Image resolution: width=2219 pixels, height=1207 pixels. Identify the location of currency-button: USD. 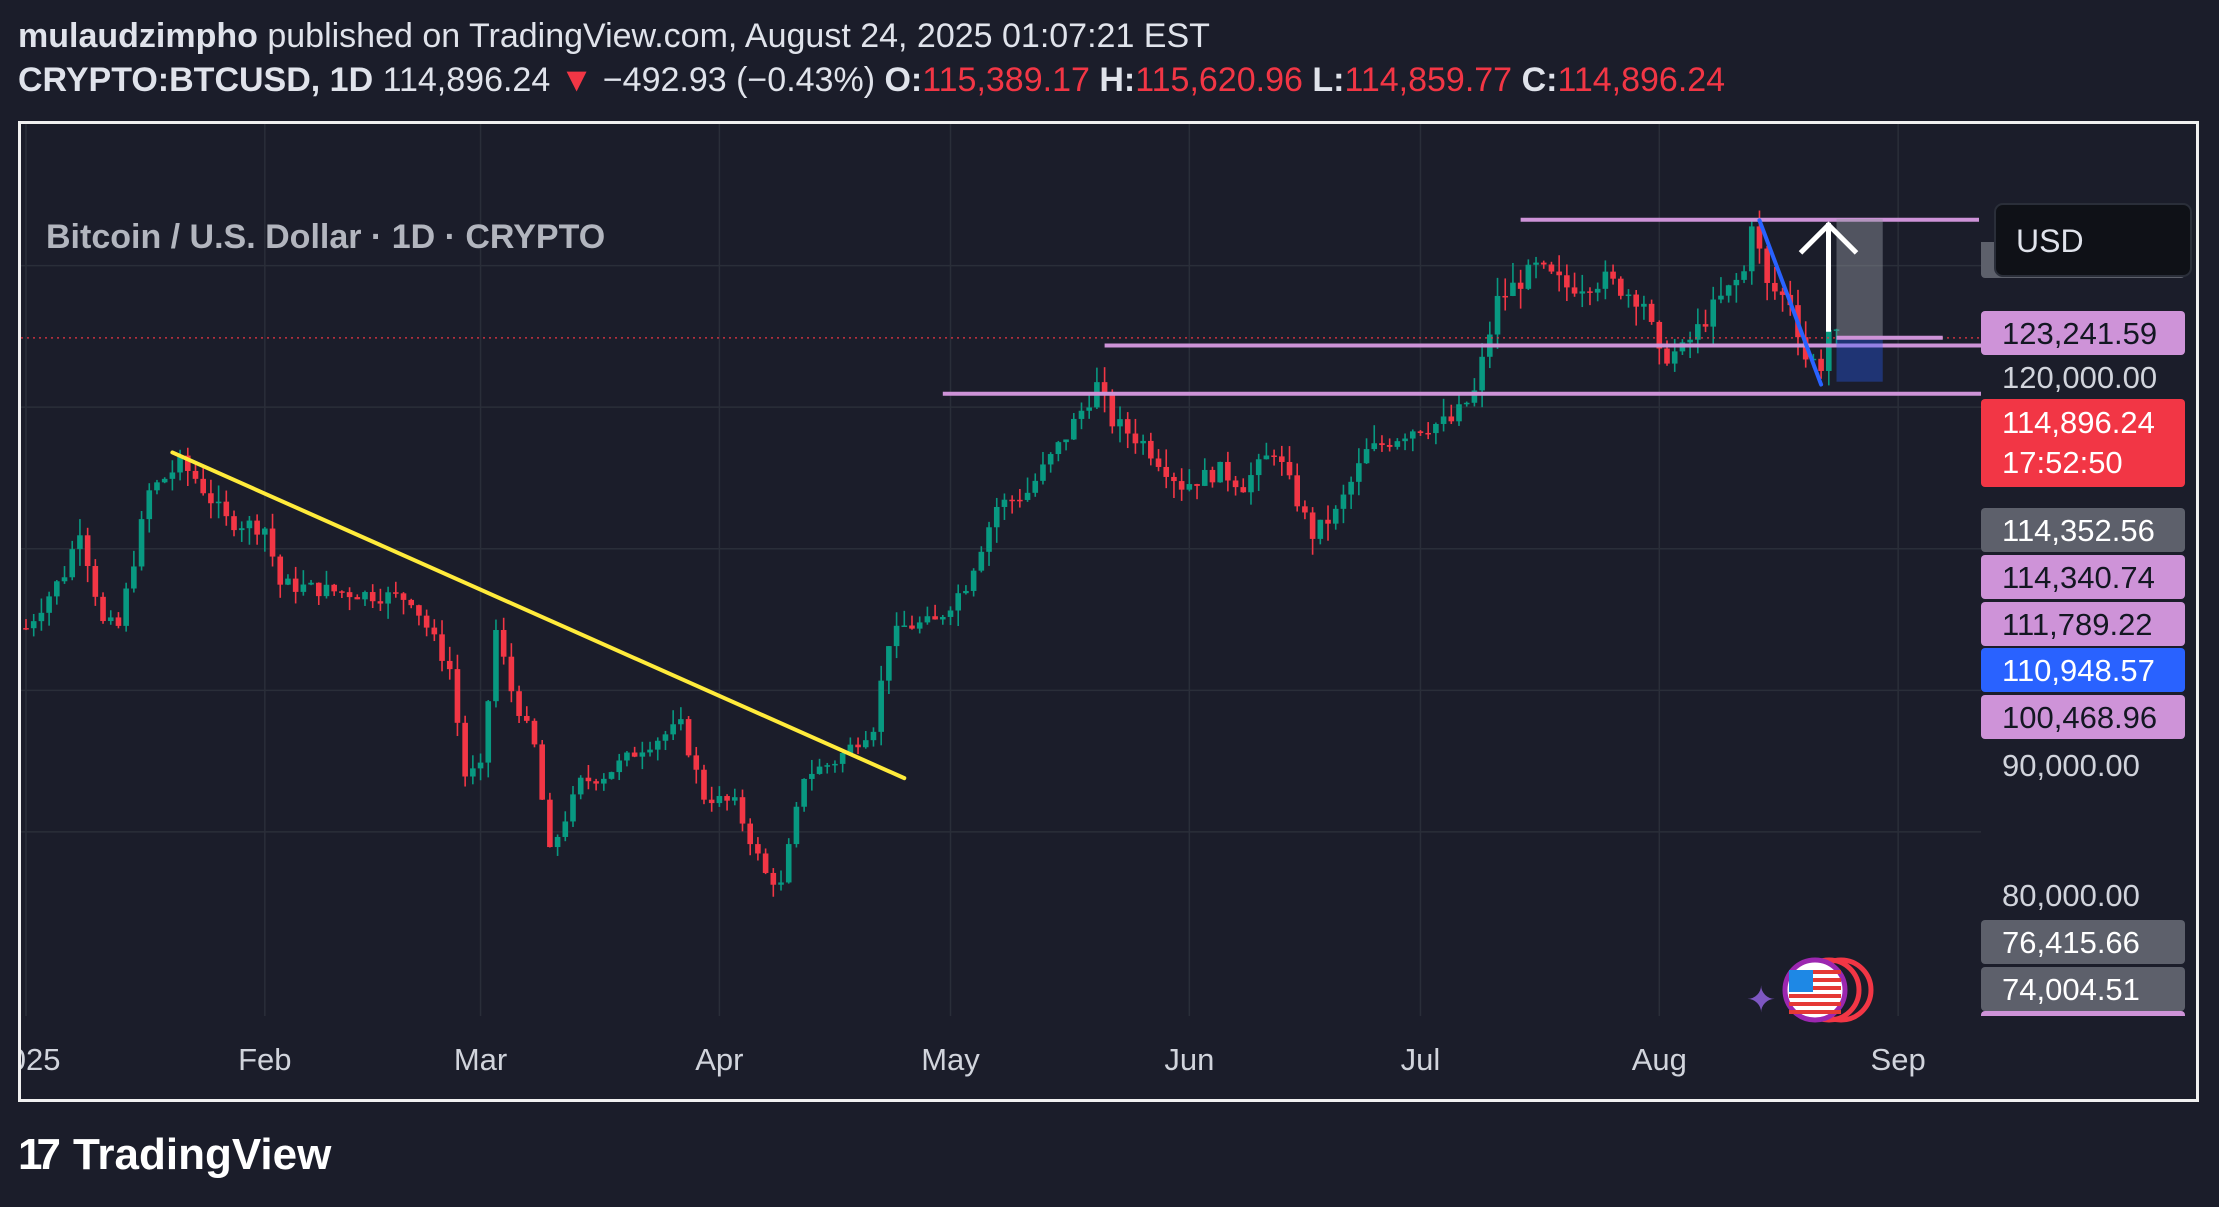
(2093, 240).